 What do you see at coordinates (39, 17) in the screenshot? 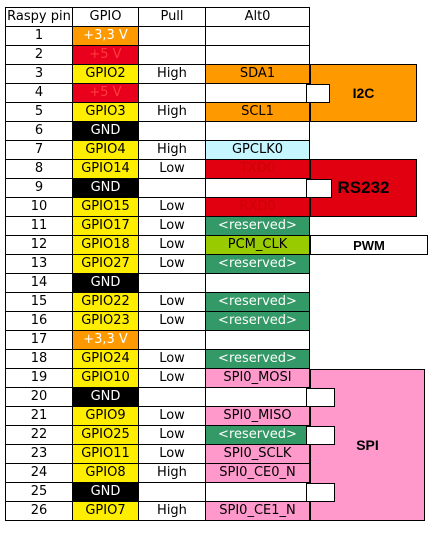
I see `header-pin: Raspy pin` at bounding box center [39, 17].